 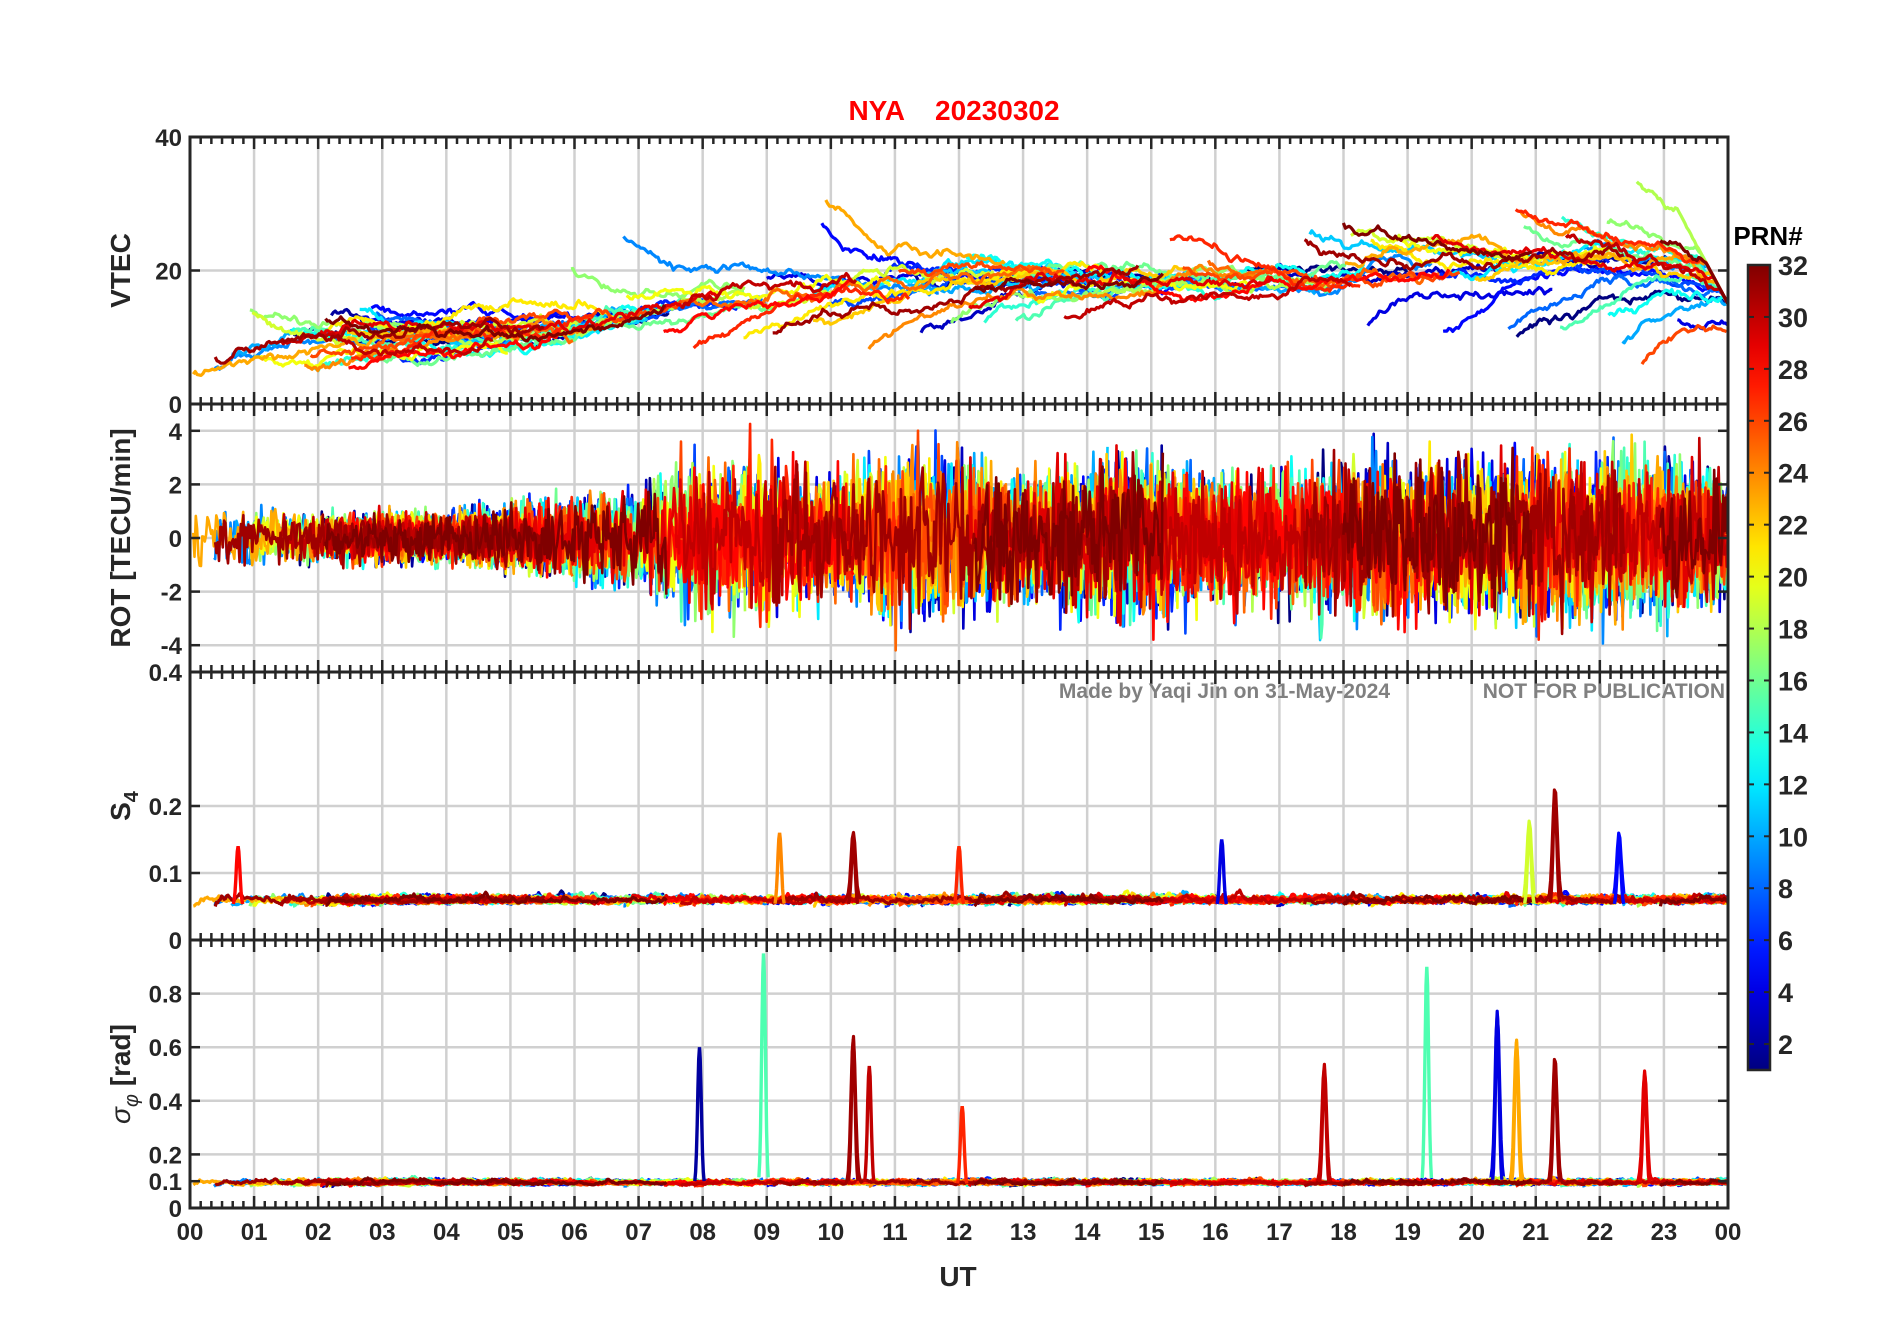 I want to click on x-tick-label: 16, so click(x=1215, y=1232).